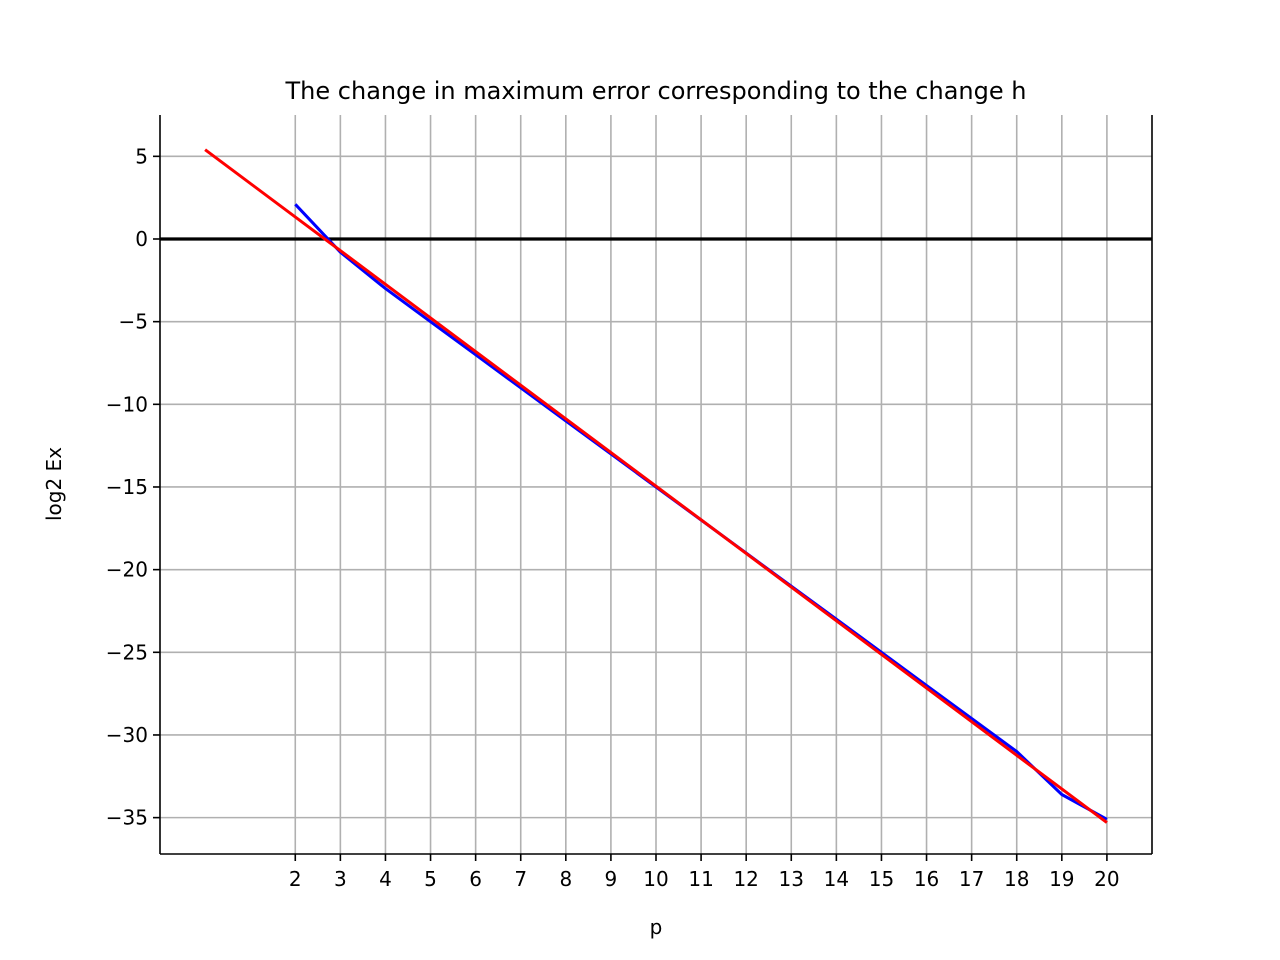 The width and height of the screenshot is (1280, 960). What do you see at coordinates (655, 879) in the screenshot?
I see `x-tick-label: 10` at bounding box center [655, 879].